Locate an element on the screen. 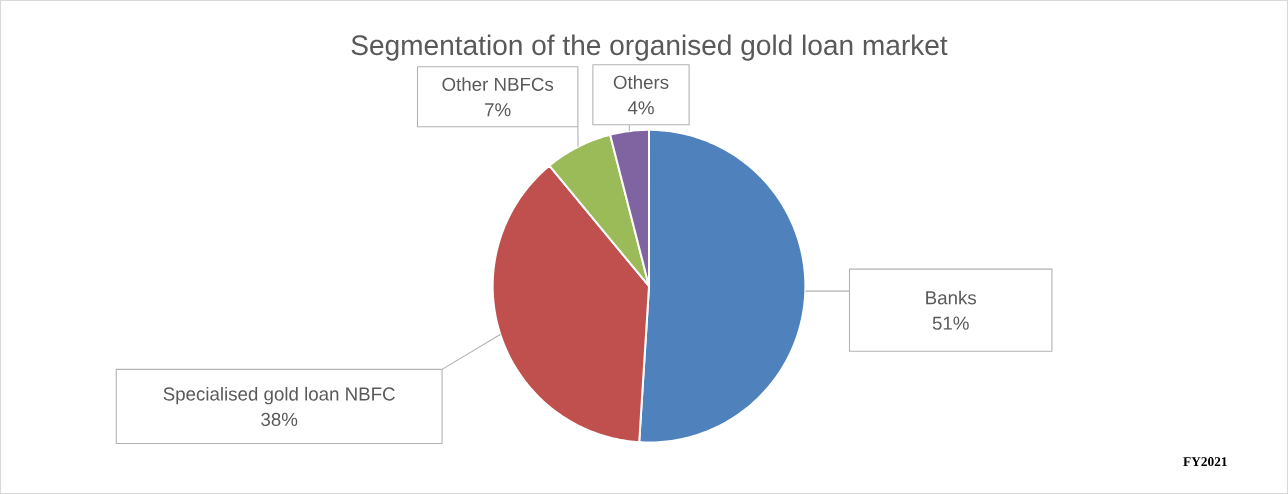 Image resolution: width=1288 pixels, height=494 pixels. slice-label: Banks is located at coordinates (951, 297).